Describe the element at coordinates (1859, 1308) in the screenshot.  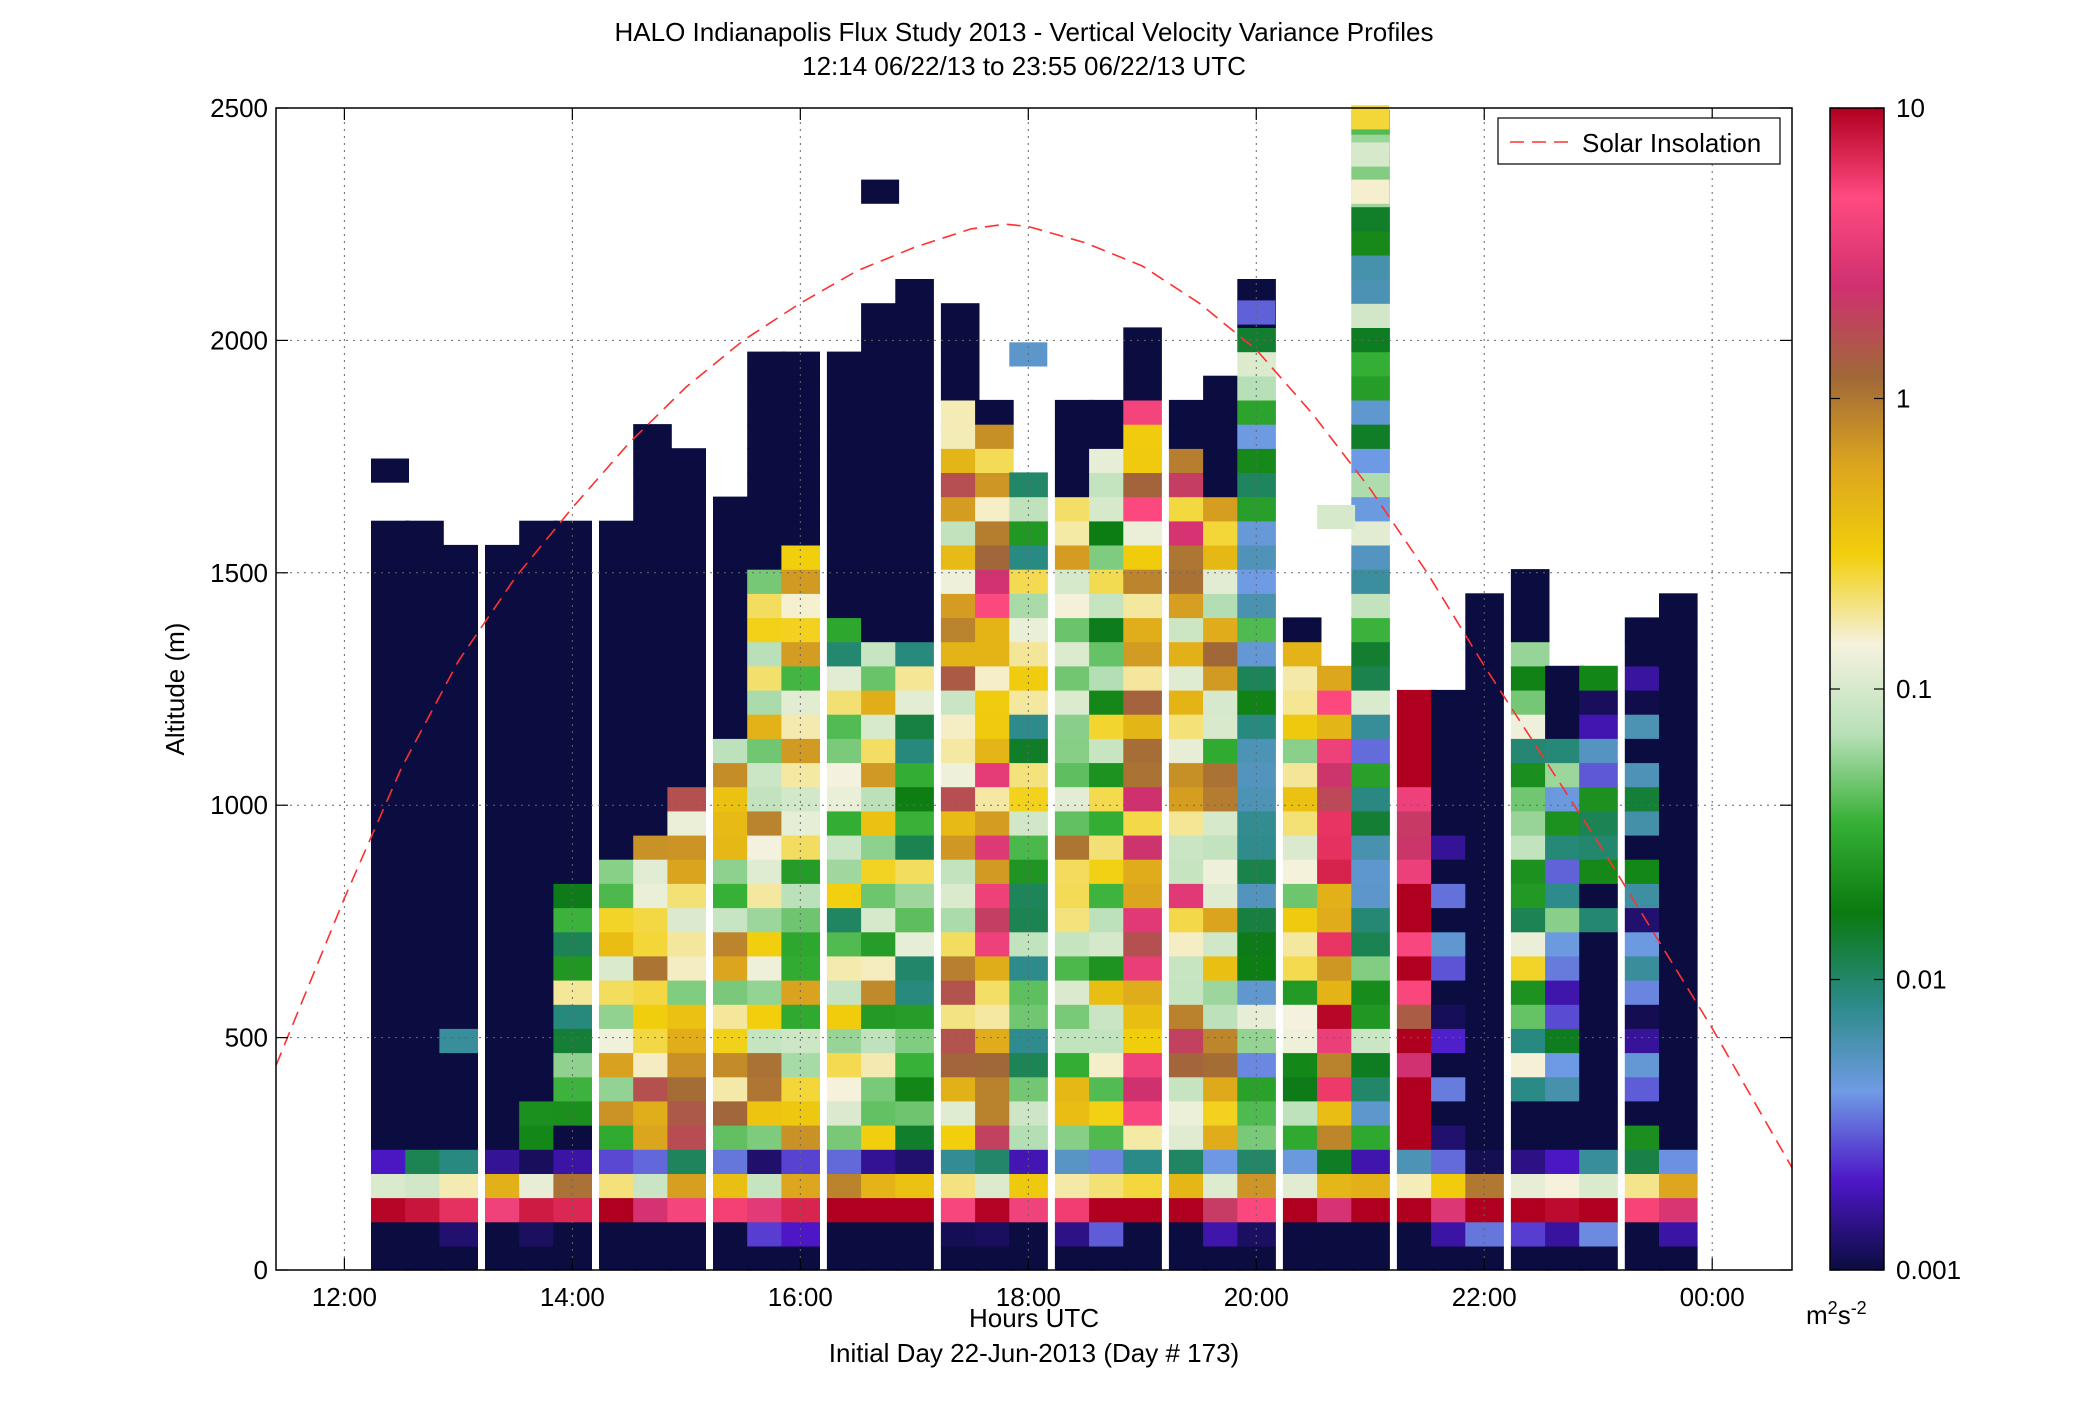
I see `colorbar-unit-exp2: -2` at that location.